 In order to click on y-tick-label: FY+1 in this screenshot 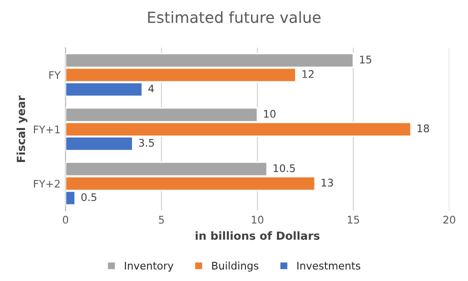, I will do `click(47, 130)`.